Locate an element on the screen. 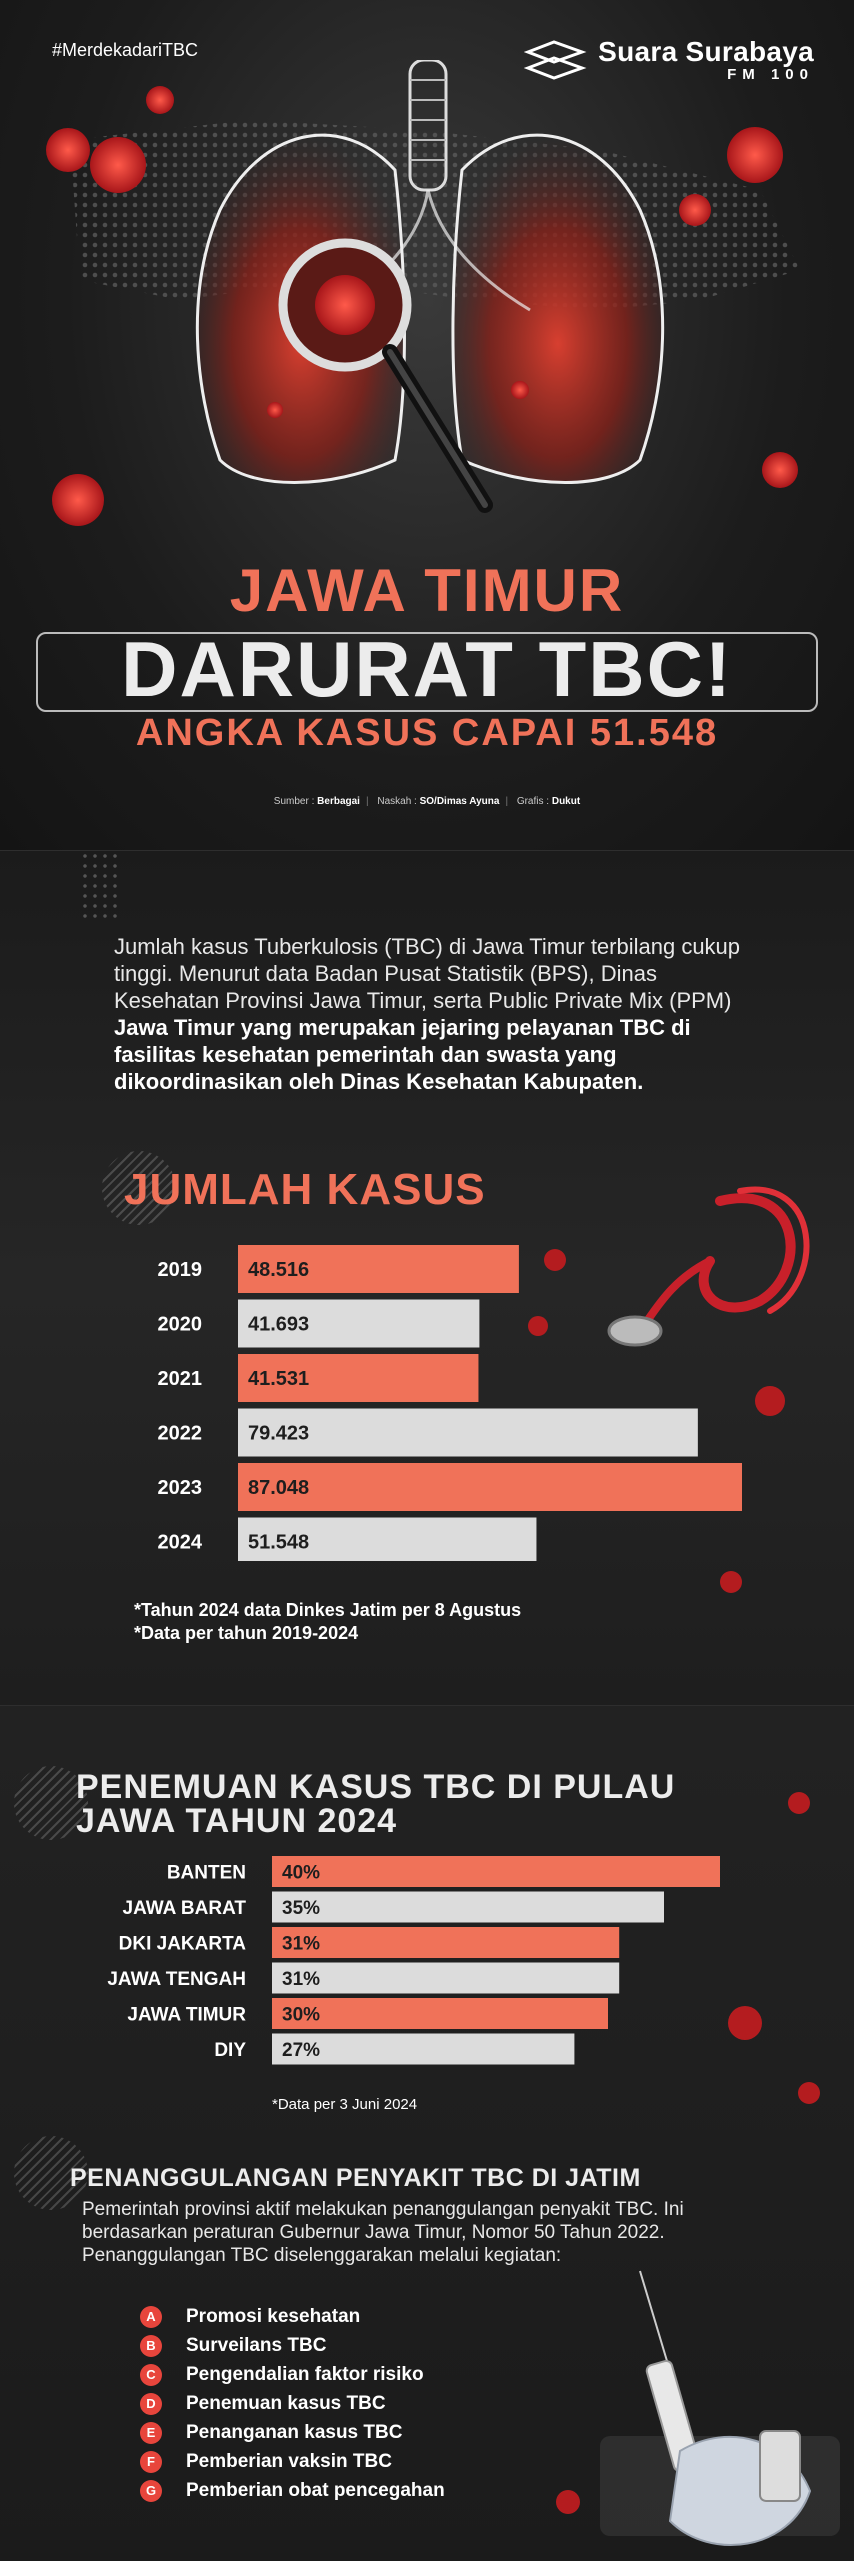 This screenshot has width=854, height=2561. list-item: G Pemberian obat pencegahan is located at coordinates (292, 2490).